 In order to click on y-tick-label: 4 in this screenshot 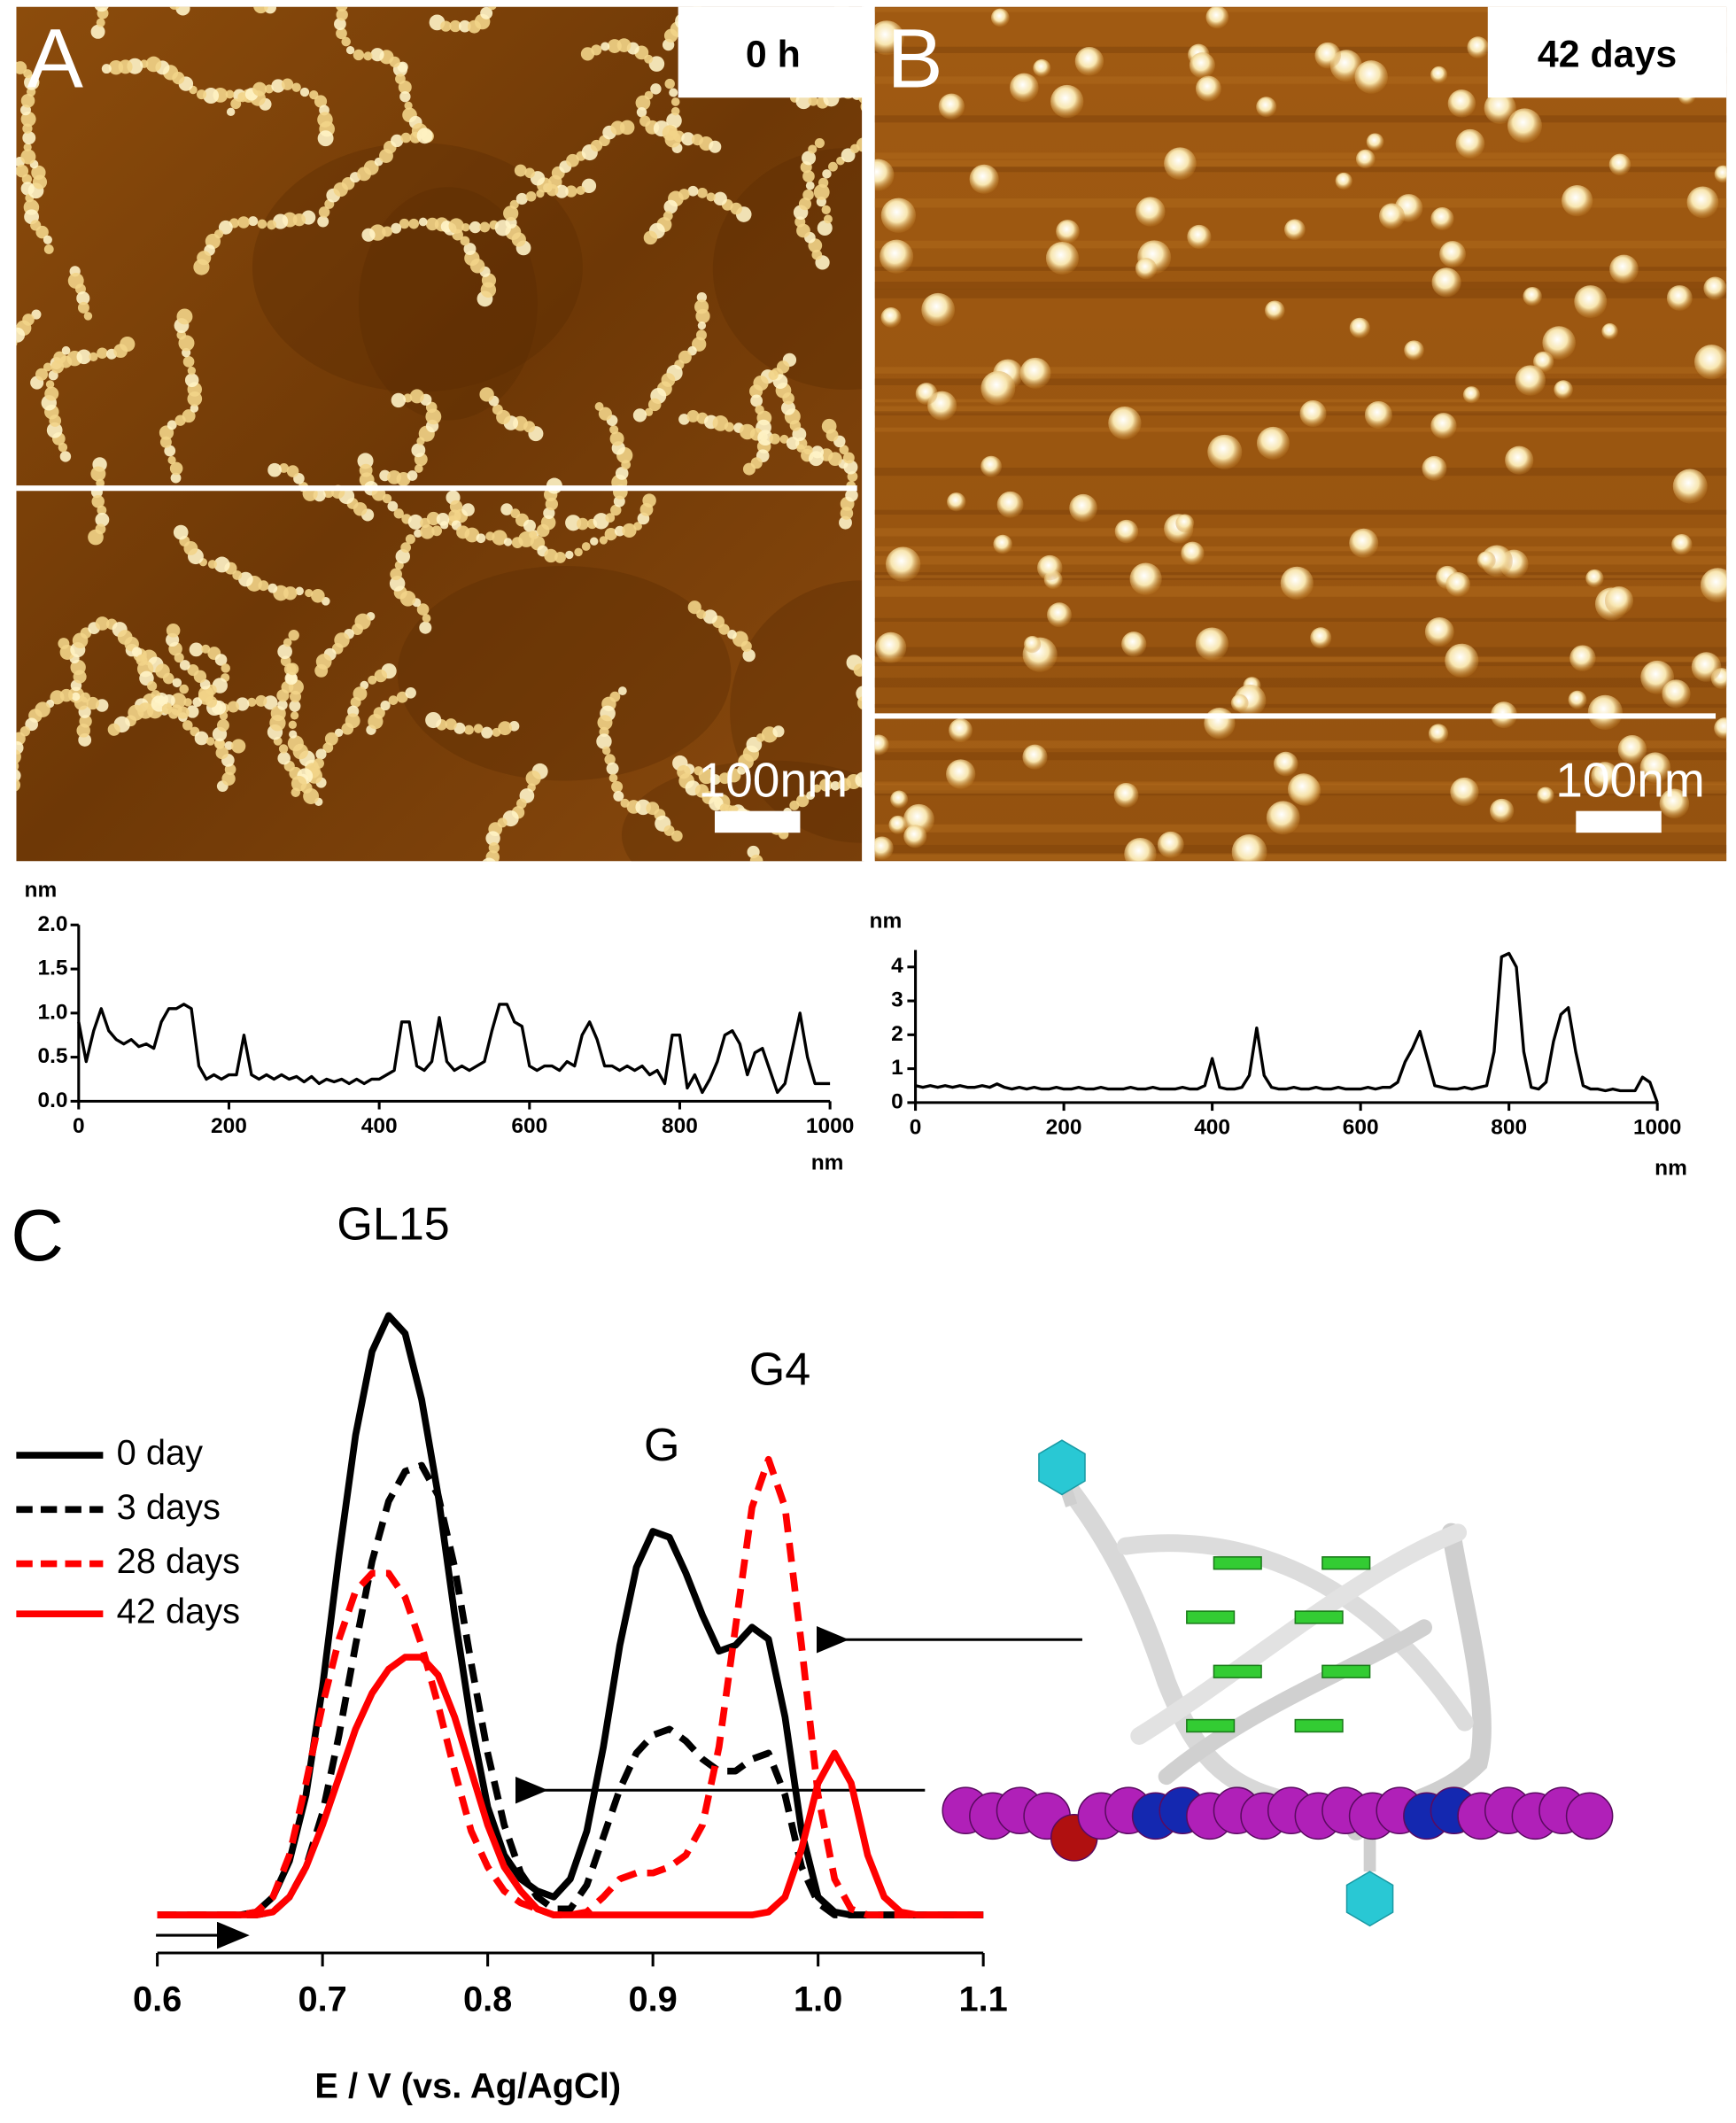, I will do `click(897, 966)`.